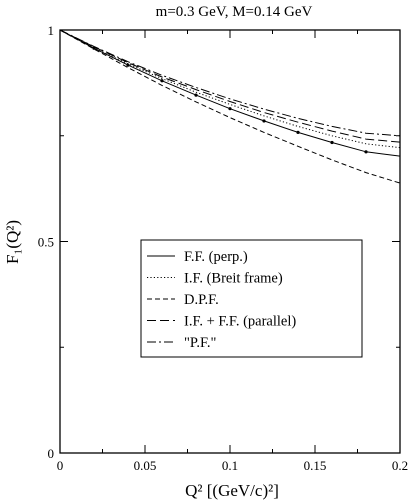  Describe the element at coordinates (315, 465) in the screenshot. I see `x-tick-label: 0.15` at that location.